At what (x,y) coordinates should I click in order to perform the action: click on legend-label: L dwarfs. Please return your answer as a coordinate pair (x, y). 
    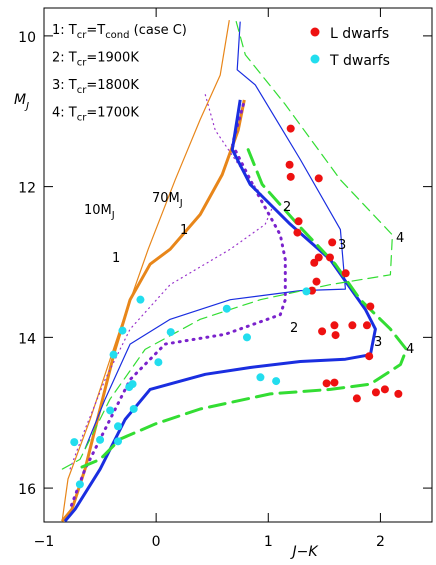
    Looking at the image, I should click on (359, 34).